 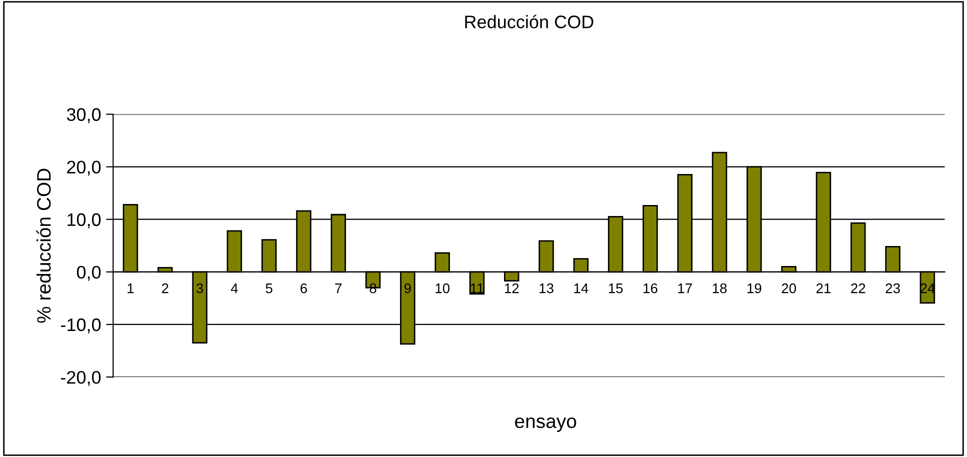 What do you see at coordinates (755, 288) in the screenshot?
I see `x-tick-label: 19` at bounding box center [755, 288].